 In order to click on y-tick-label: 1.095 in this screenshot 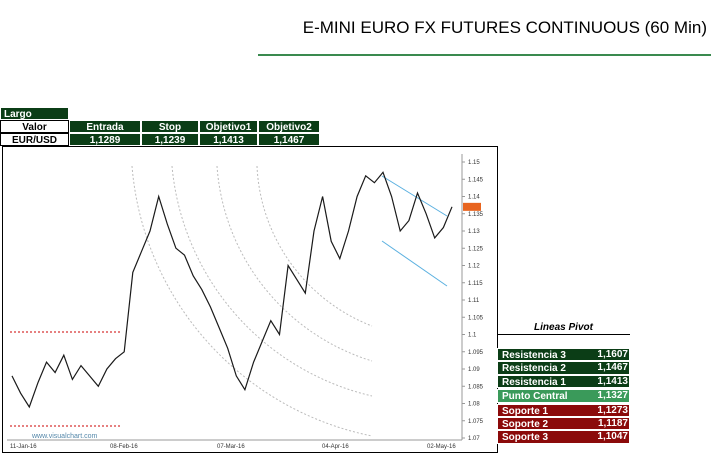, I will do `click(476, 353)`.